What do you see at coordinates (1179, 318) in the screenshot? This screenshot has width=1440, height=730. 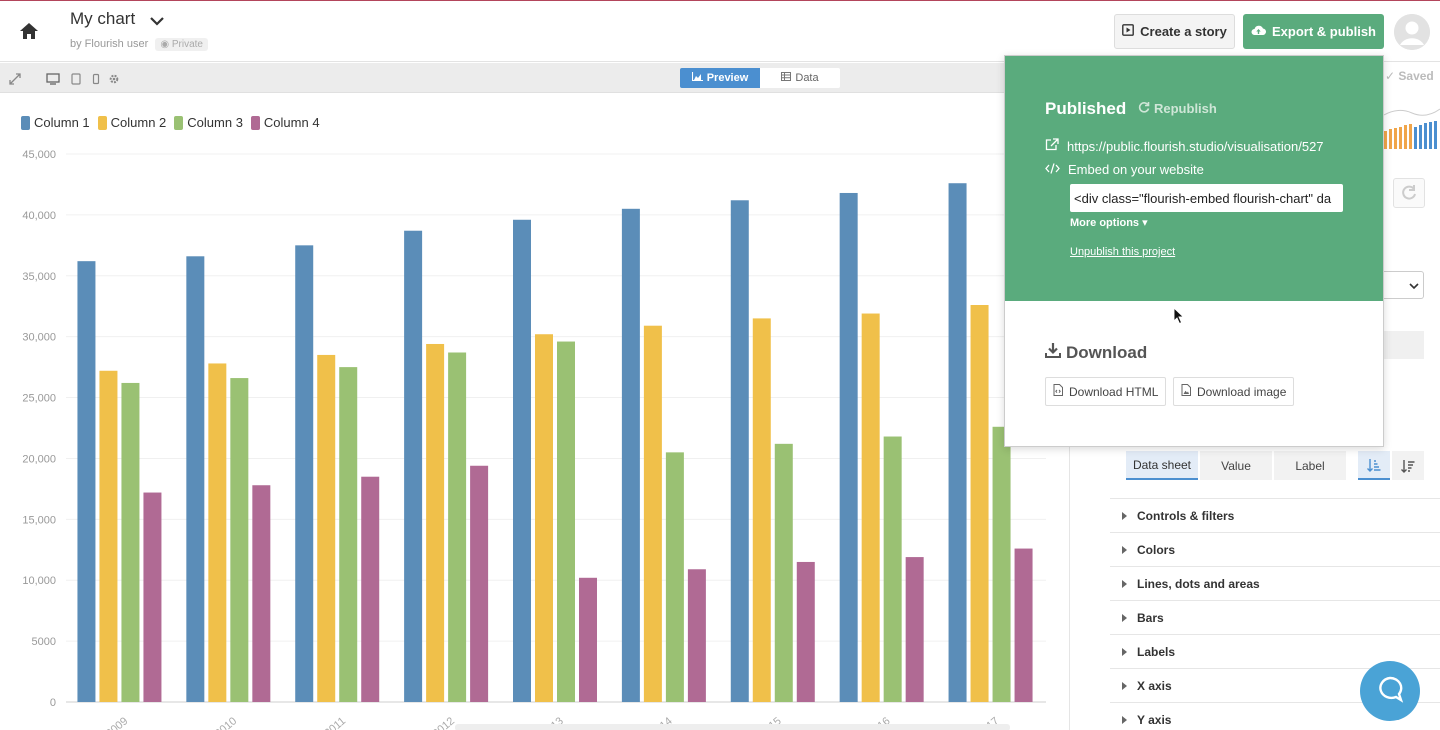 I see `mouse-cursor-icon` at bounding box center [1179, 318].